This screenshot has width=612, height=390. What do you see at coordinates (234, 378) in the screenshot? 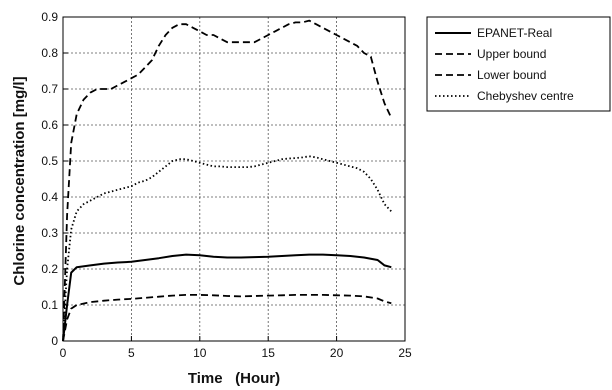
I see `x-axis-title: Time (Hour)` at bounding box center [234, 378].